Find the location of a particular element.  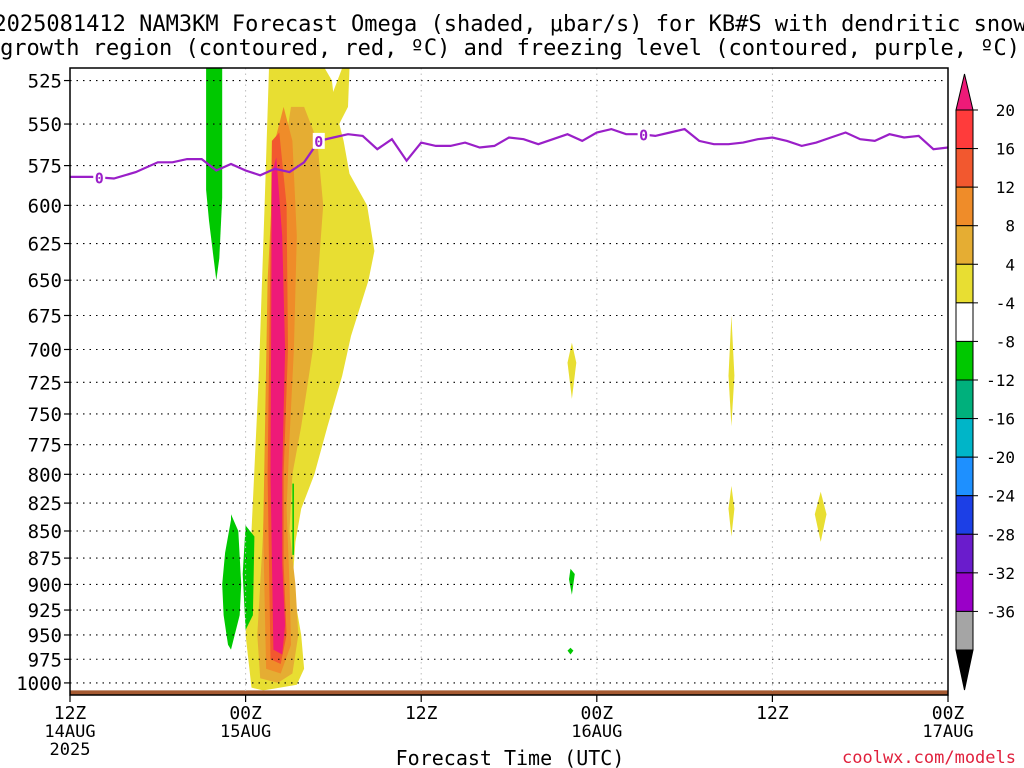

x-tick-label-date: 16AUG is located at coordinates (596, 732).